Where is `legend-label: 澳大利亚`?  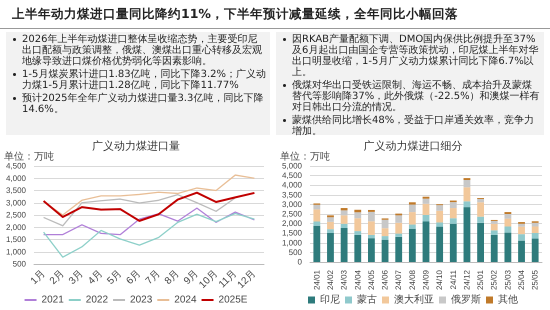 legend-label: 澳大利亚 is located at coordinates (414, 300).